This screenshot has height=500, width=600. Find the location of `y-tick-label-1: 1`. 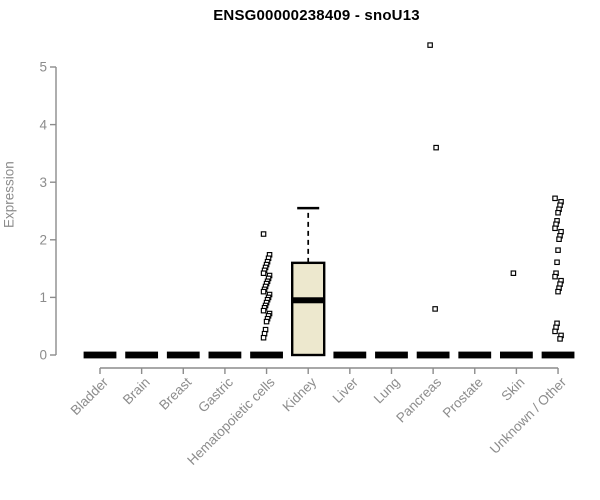

y-tick-label-1: 1 is located at coordinates (43, 297).